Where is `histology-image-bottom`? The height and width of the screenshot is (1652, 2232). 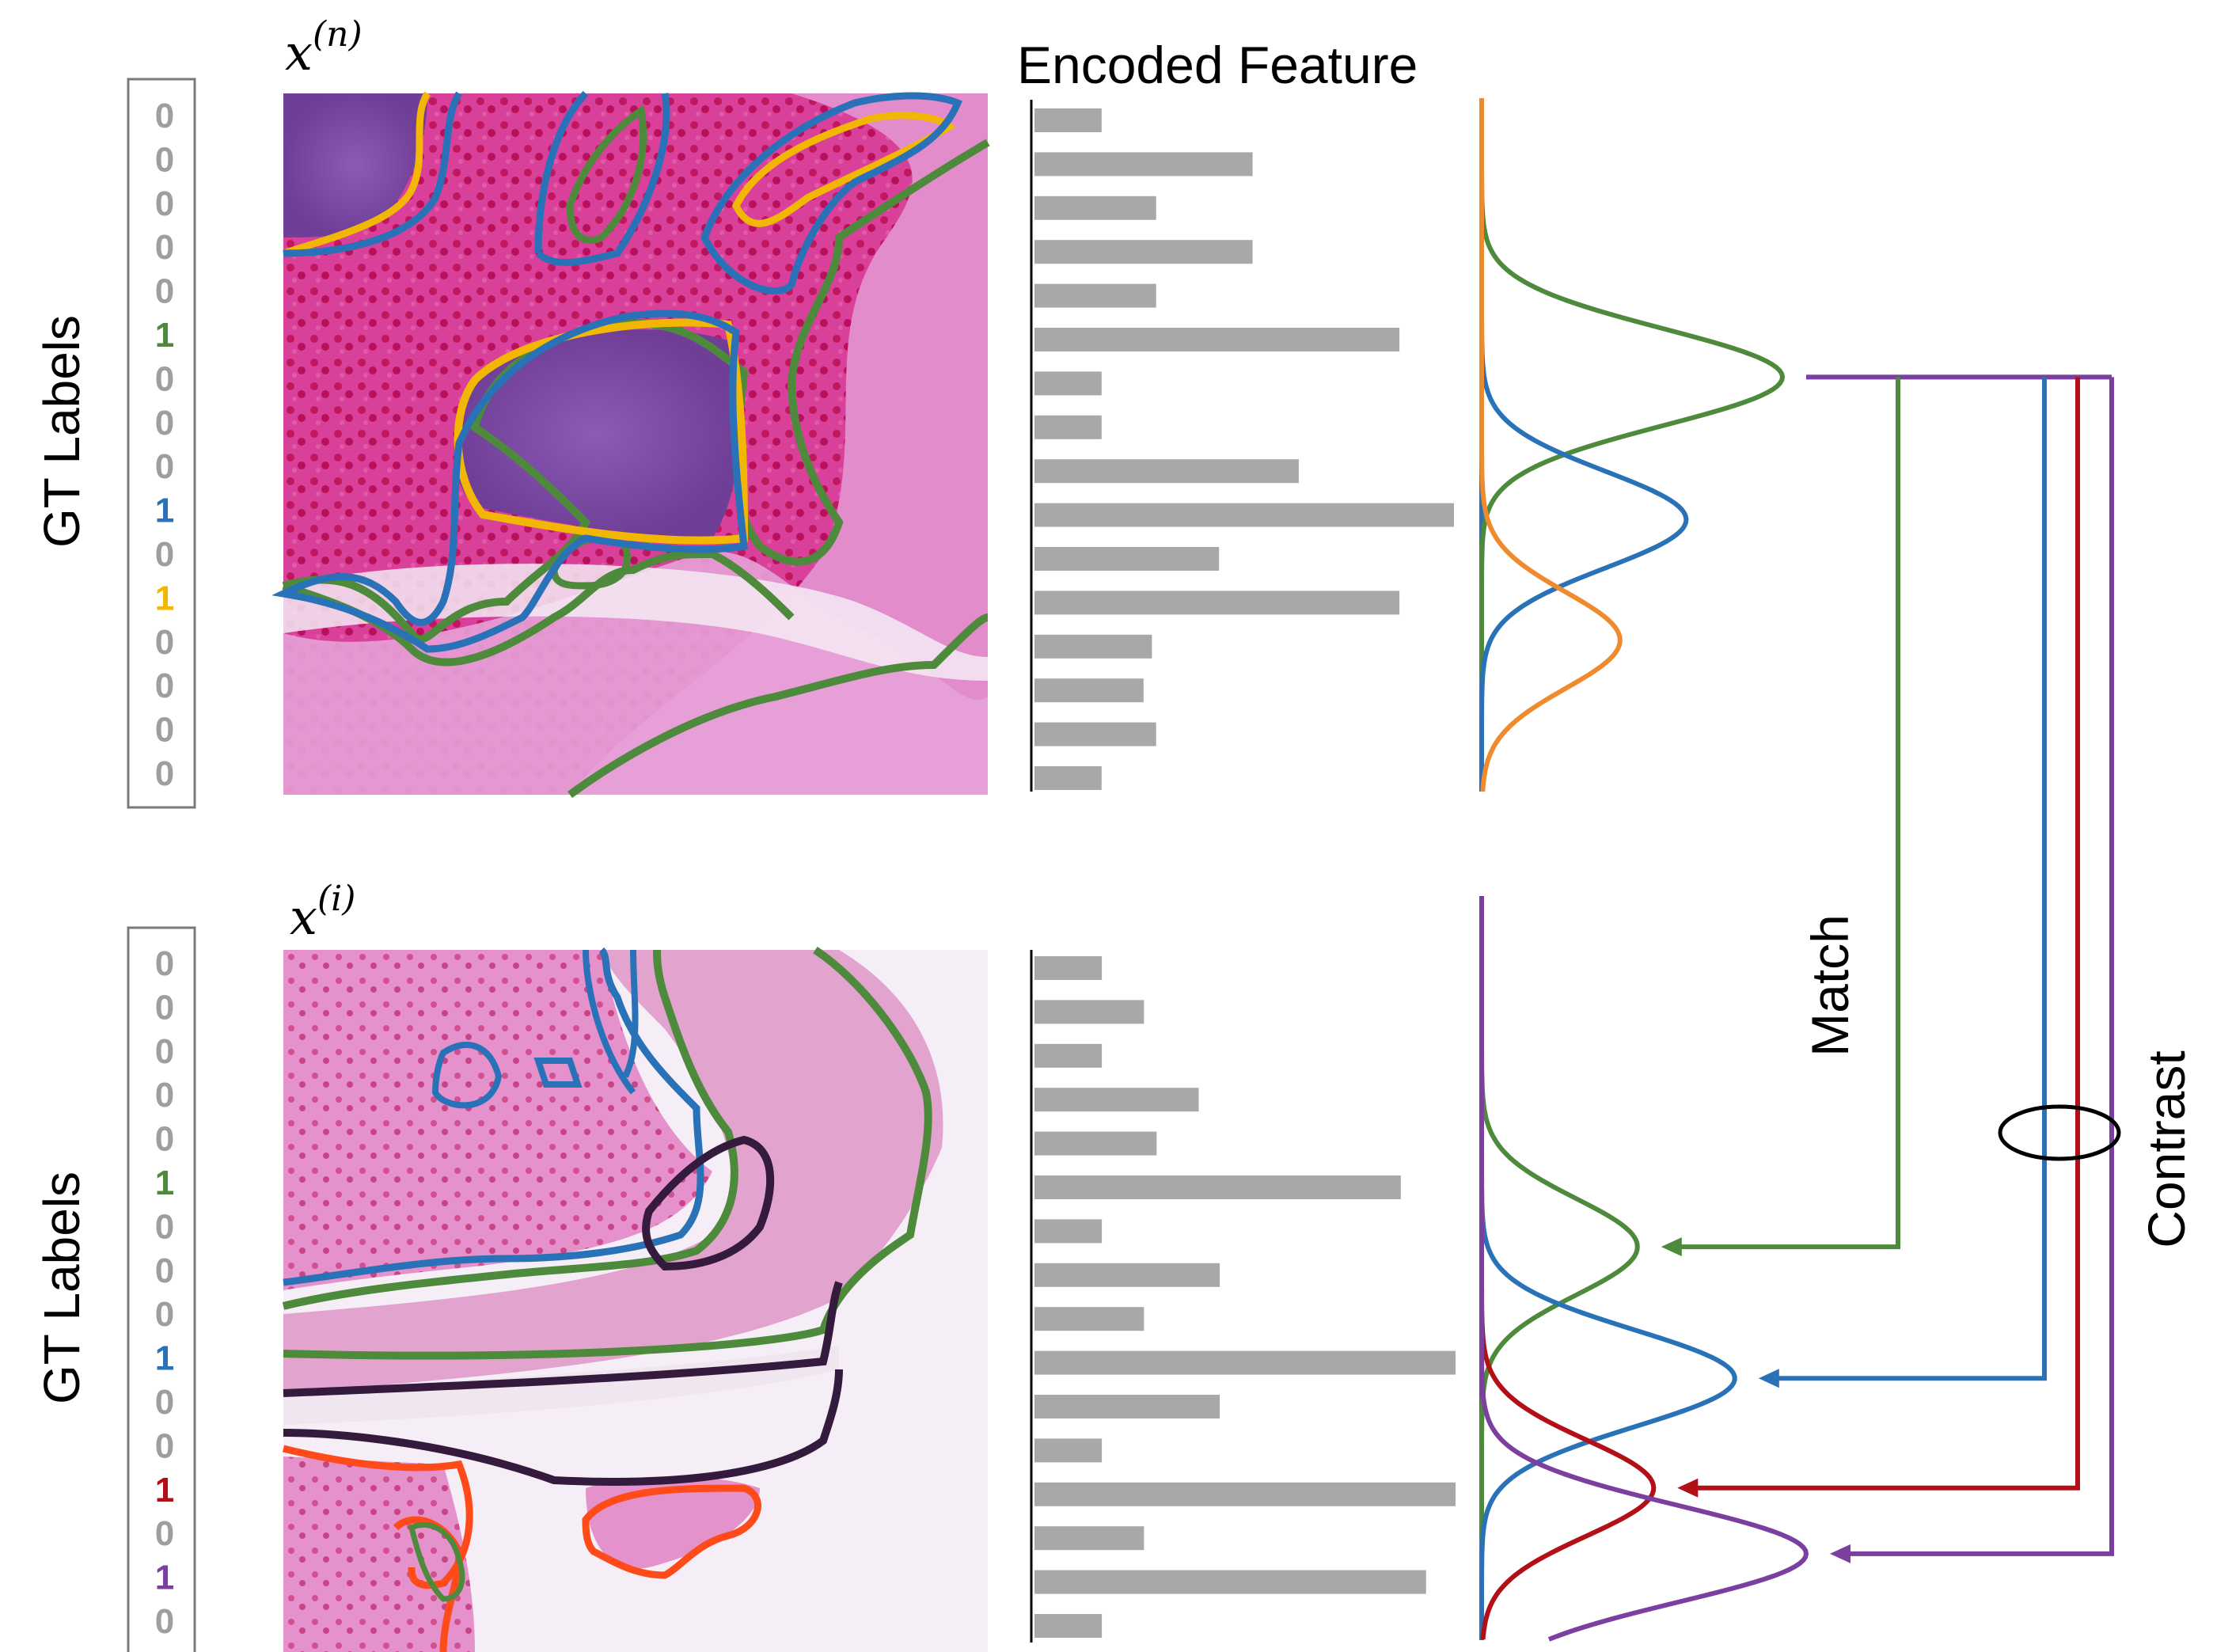 histology-image-bottom is located at coordinates (635, 1299).